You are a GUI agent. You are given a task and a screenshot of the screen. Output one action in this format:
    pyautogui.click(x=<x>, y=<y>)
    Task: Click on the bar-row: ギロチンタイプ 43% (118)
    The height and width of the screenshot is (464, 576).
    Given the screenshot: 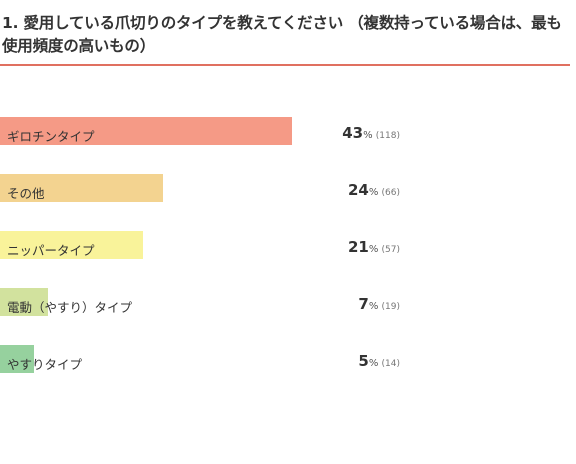 What is the action you would take?
    pyautogui.click(x=288, y=132)
    